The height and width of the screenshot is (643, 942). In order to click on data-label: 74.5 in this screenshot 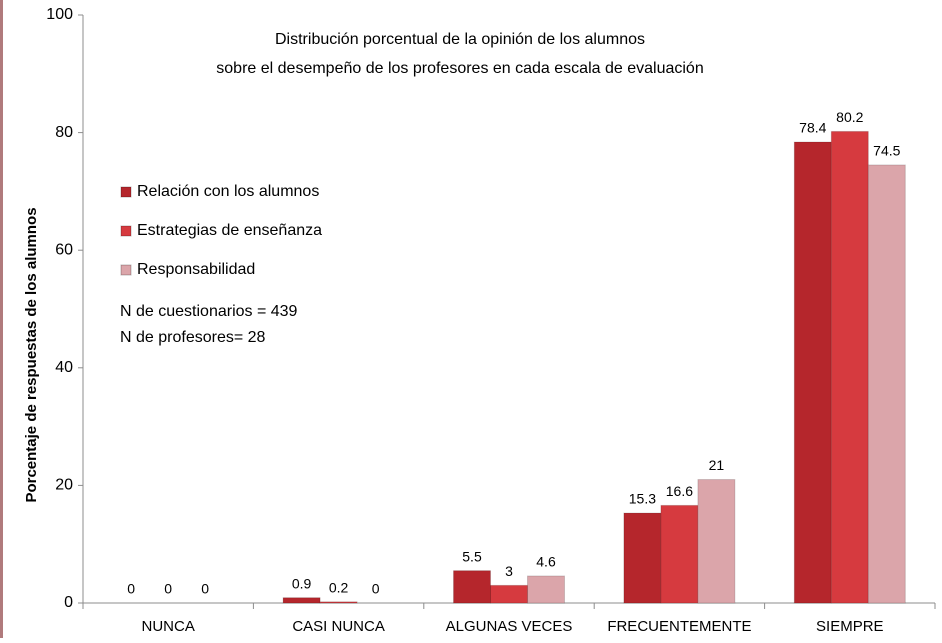, I will do `click(886, 151)`.